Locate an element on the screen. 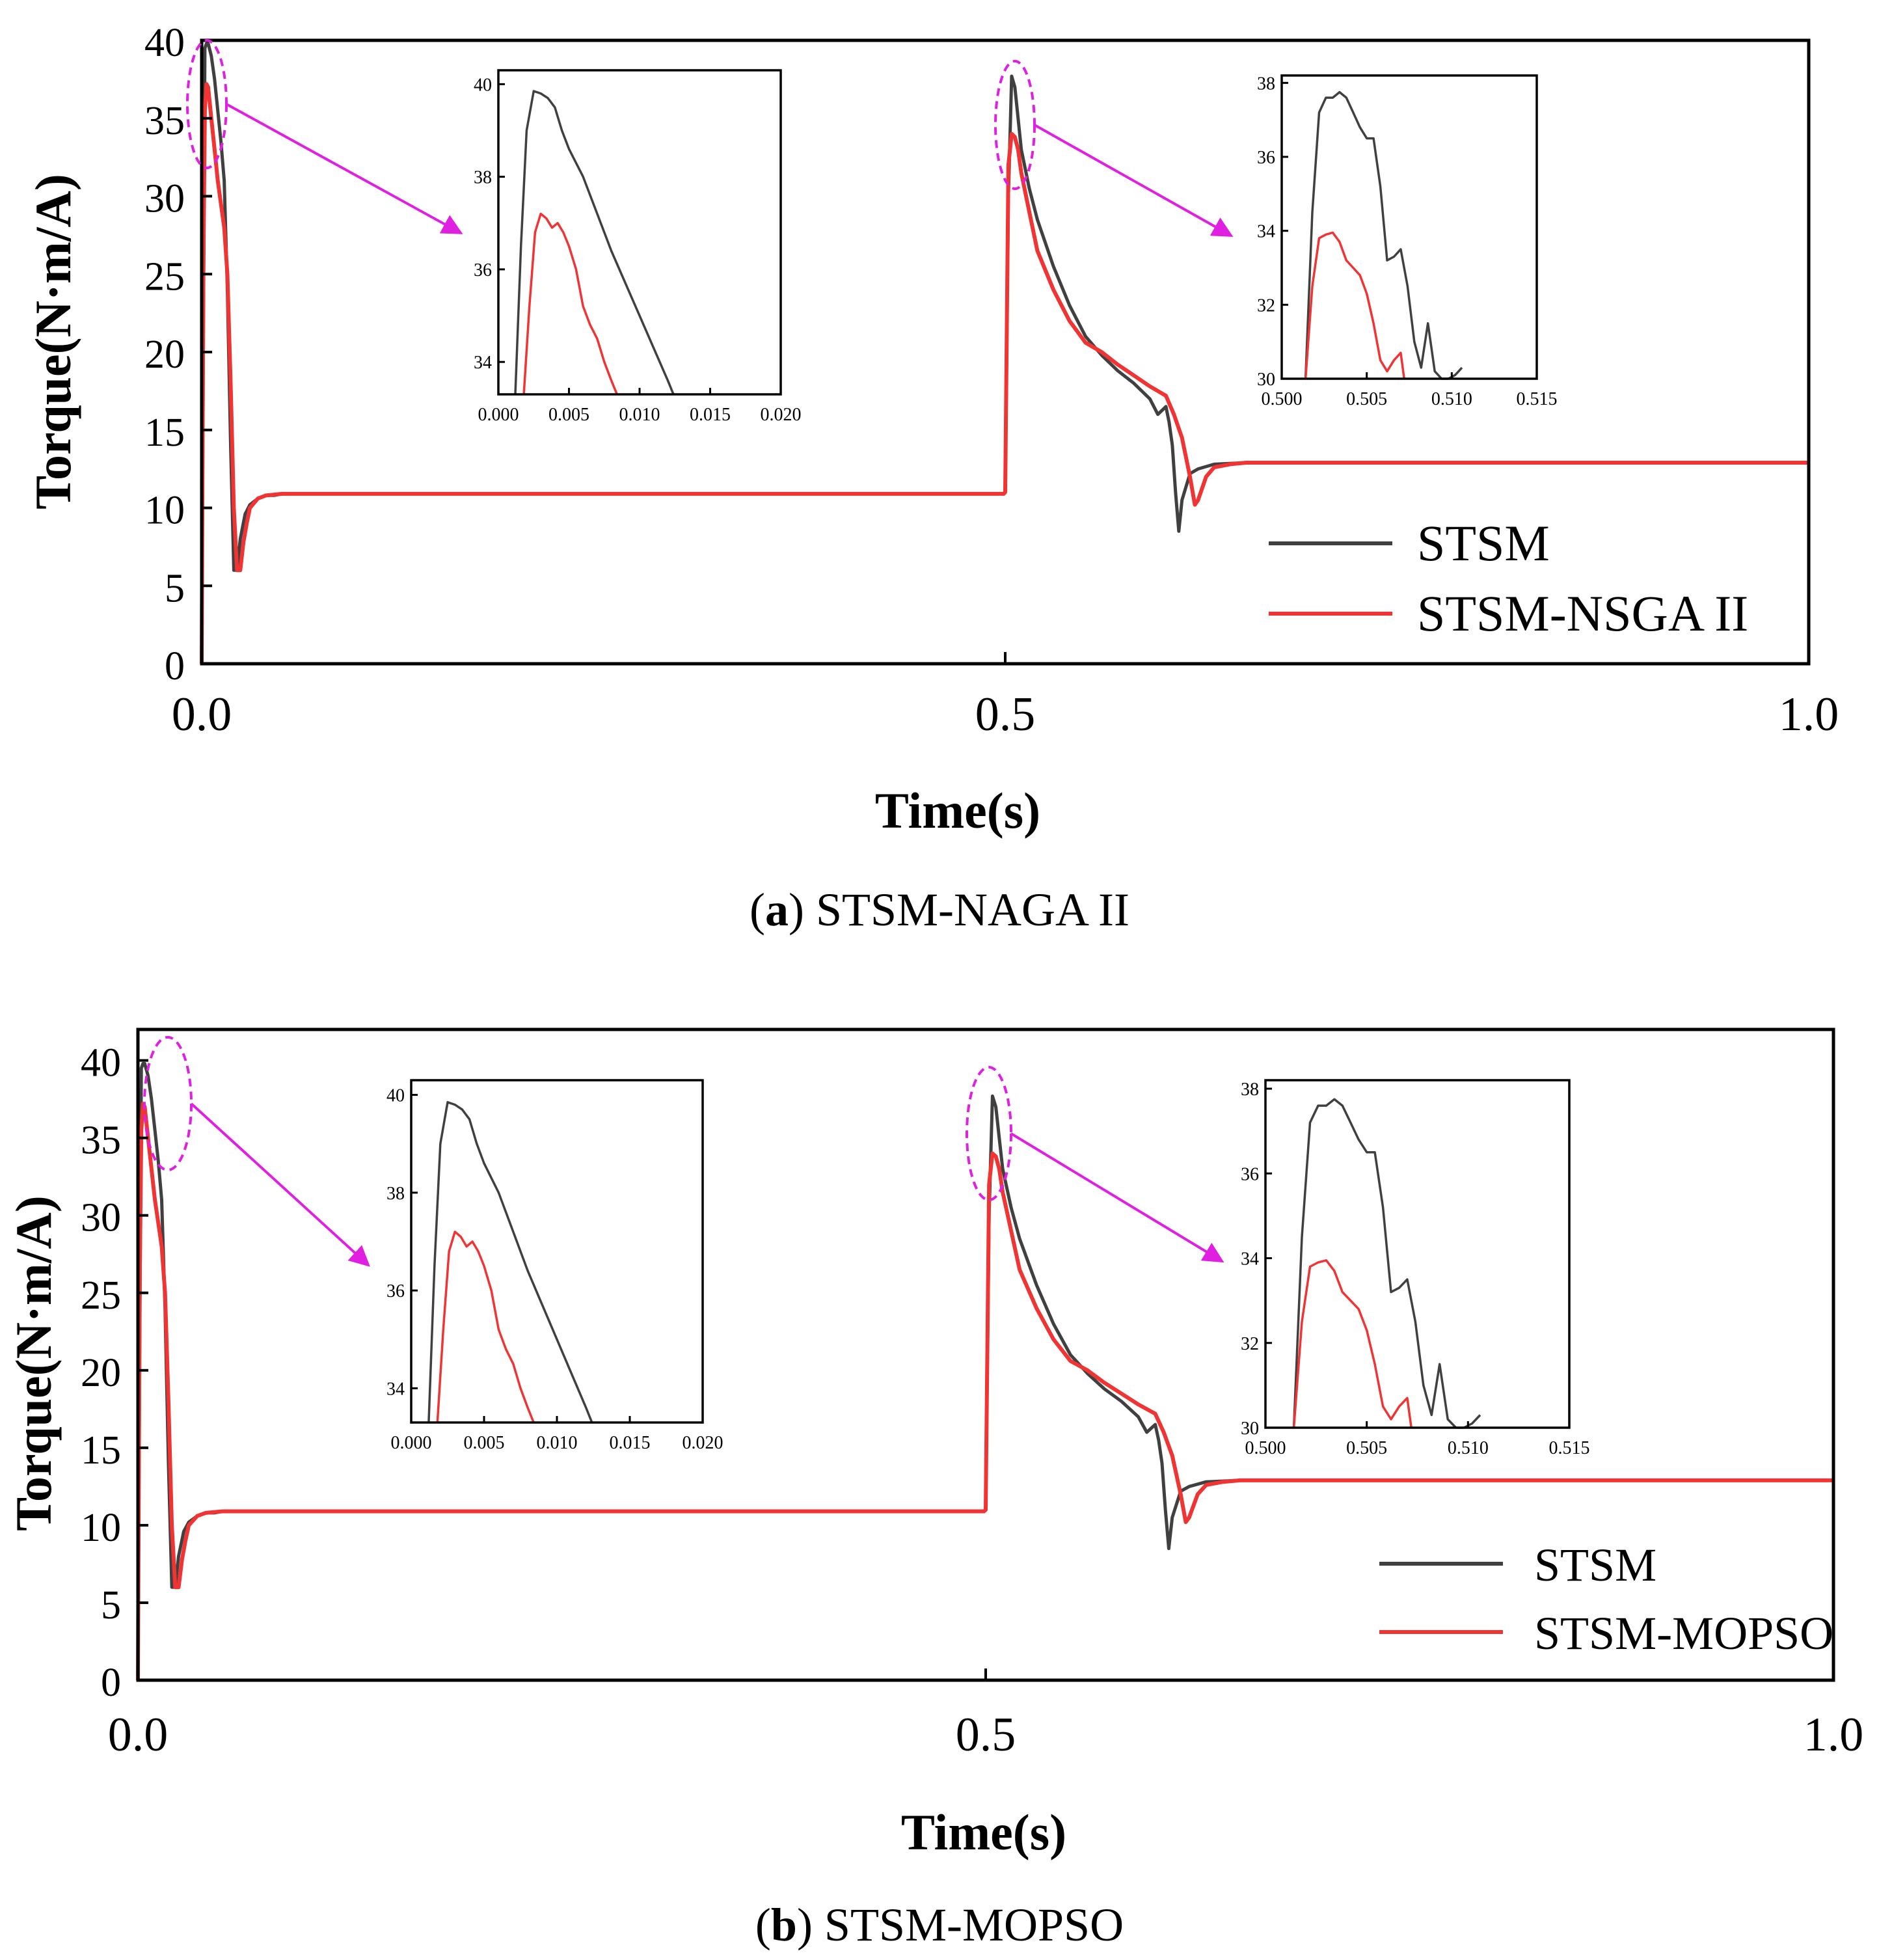  panel-b-legend-label-stsm: STSM is located at coordinates (1595, 1565).